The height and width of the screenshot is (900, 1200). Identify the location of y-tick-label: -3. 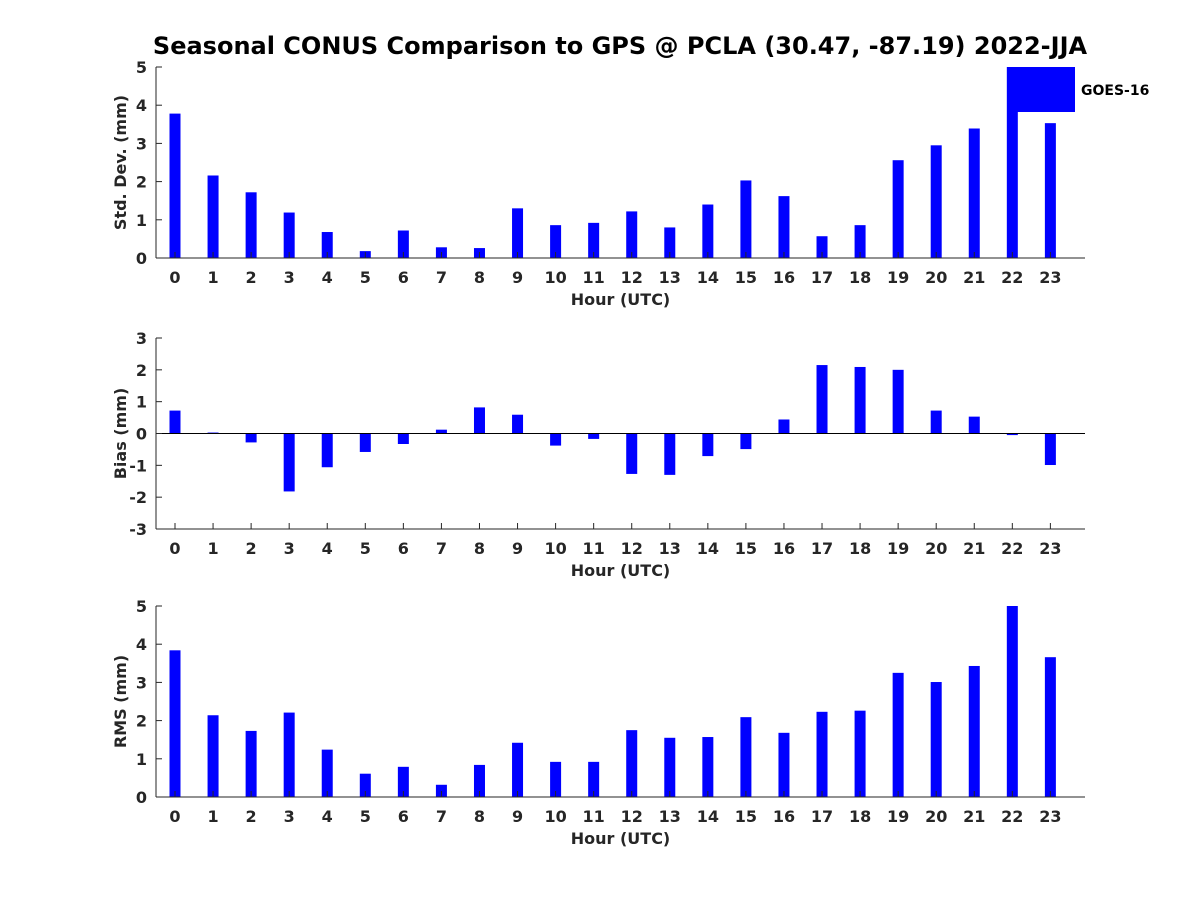
(138, 529).